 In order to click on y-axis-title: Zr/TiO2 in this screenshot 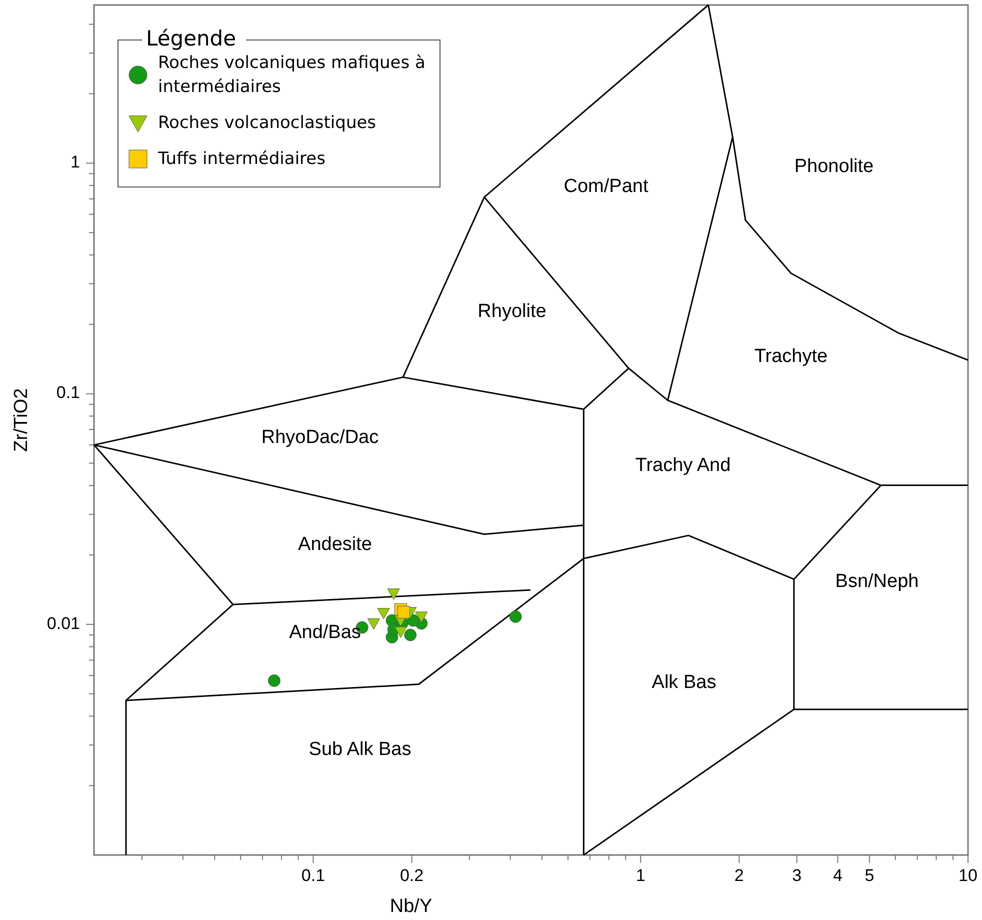, I will do `click(21, 420)`.